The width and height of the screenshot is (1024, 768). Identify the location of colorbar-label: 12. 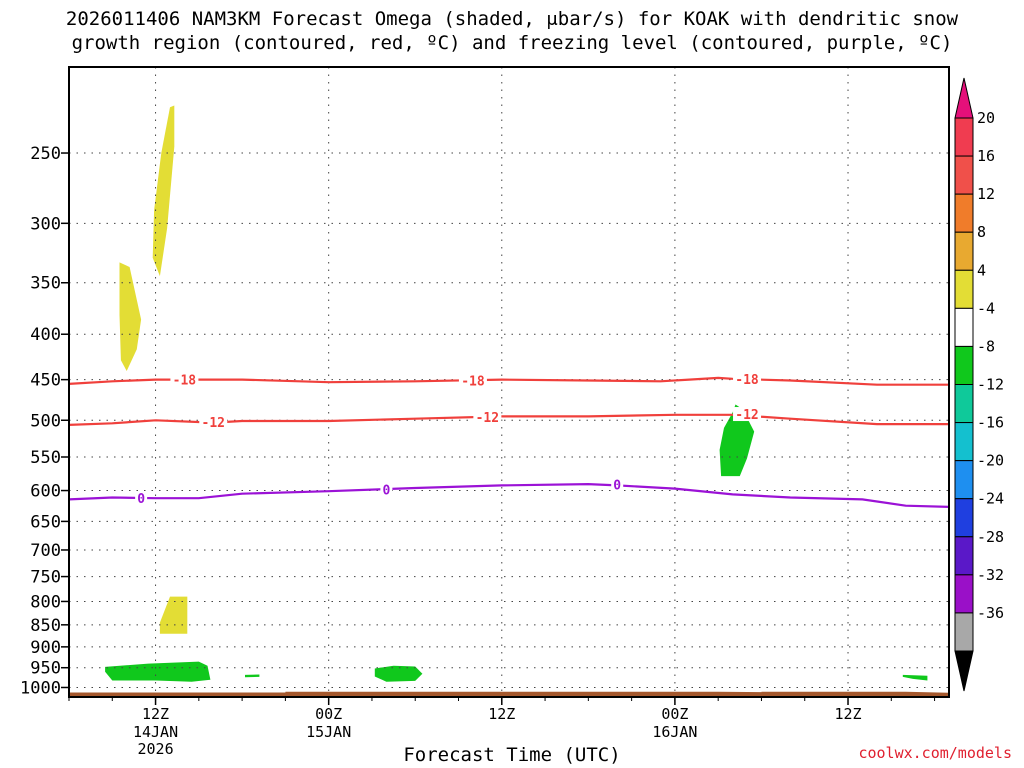
(986, 194).